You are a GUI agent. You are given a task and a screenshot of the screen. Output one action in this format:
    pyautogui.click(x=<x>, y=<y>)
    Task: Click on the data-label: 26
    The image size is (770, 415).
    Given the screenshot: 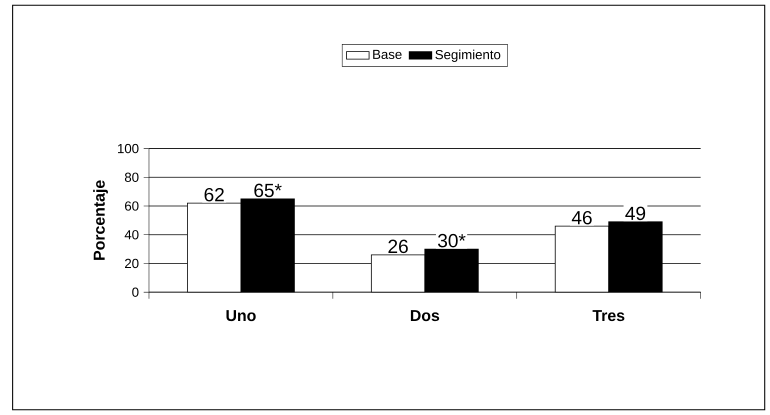 What is the action you would take?
    pyautogui.click(x=398, y=247)
    